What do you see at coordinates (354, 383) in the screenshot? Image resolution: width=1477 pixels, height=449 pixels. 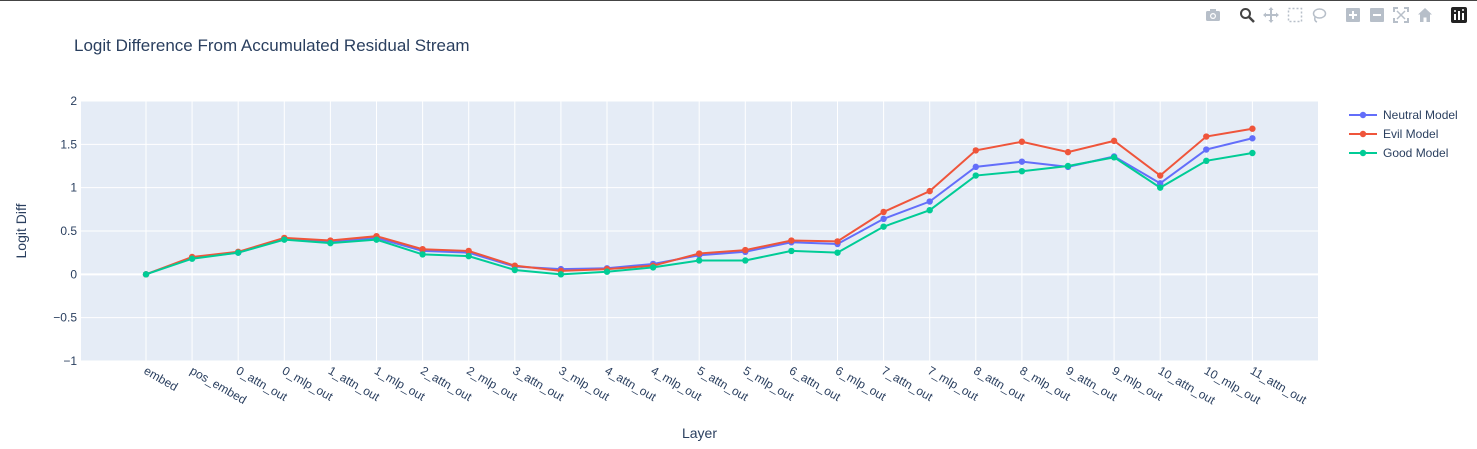 I see `x-tick-label: 1_attn_out` at bounding box center [354, 383].